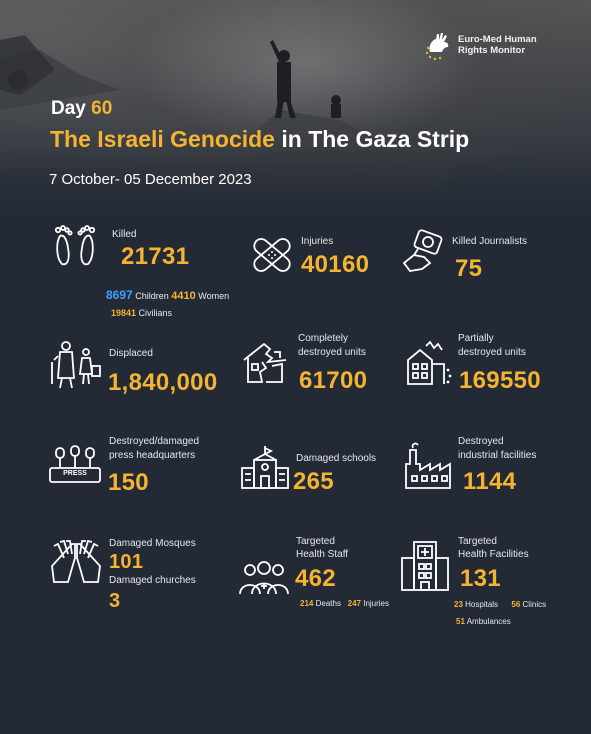 This screenshot has width=591, height=734. I want to click on mosques-value: 101, so click(126, 562).